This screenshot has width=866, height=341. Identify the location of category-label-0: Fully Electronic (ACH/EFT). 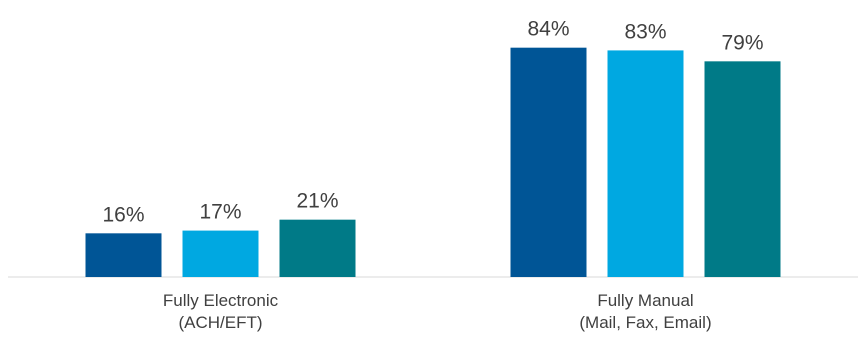
(221, 311).